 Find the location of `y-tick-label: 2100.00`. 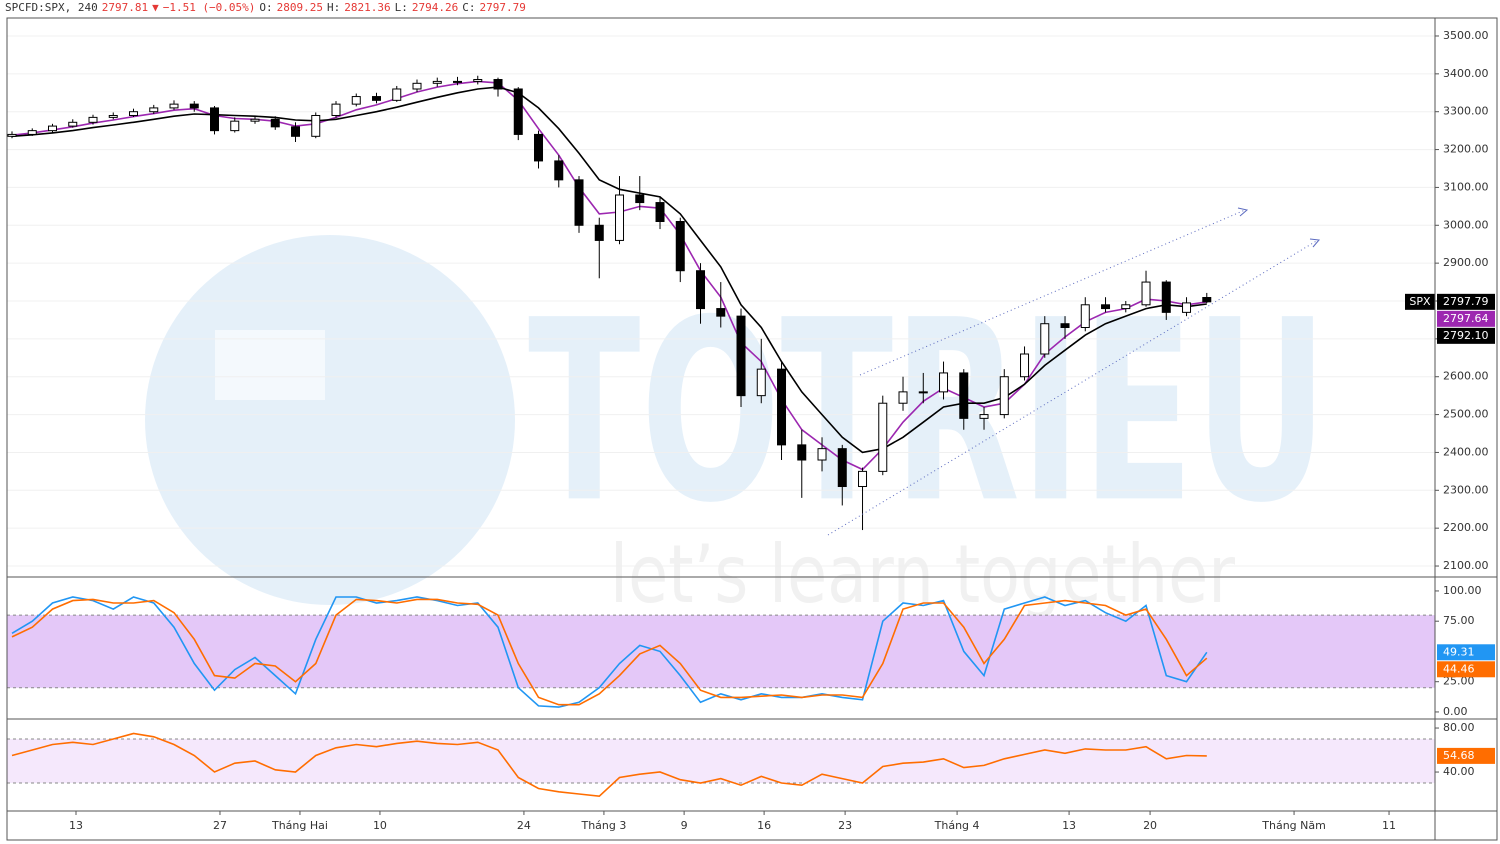

y-tick-label: 2100.00 is located at coordinates (1466, 565).